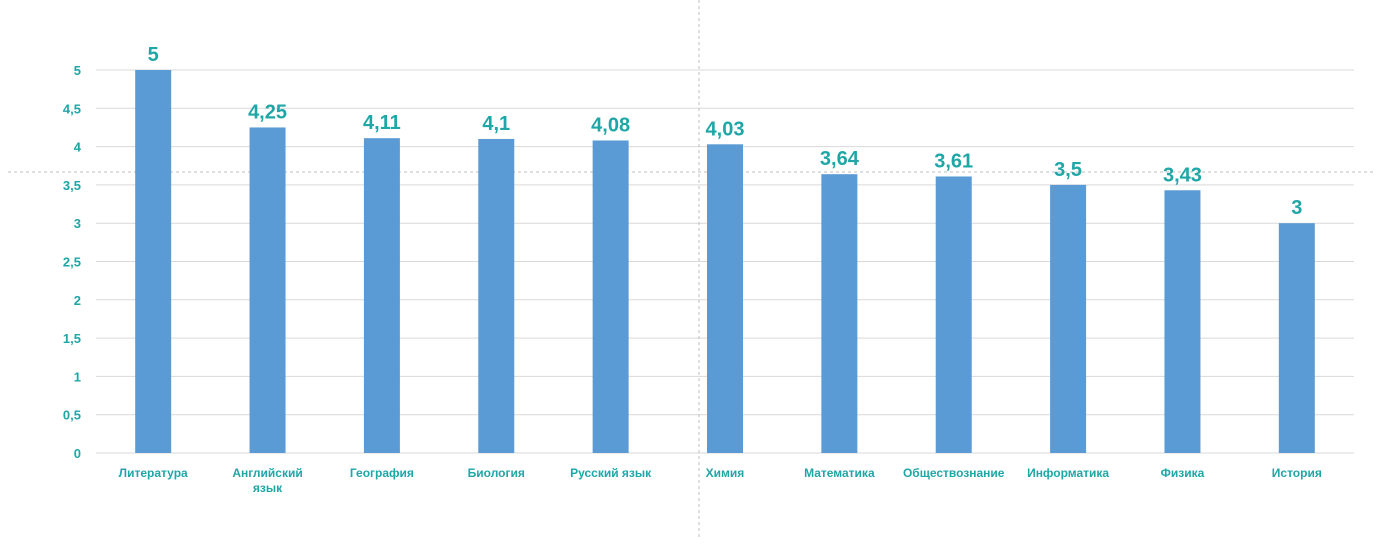  I want to click on x-tick-label: Английский язык, so click(267, 480).